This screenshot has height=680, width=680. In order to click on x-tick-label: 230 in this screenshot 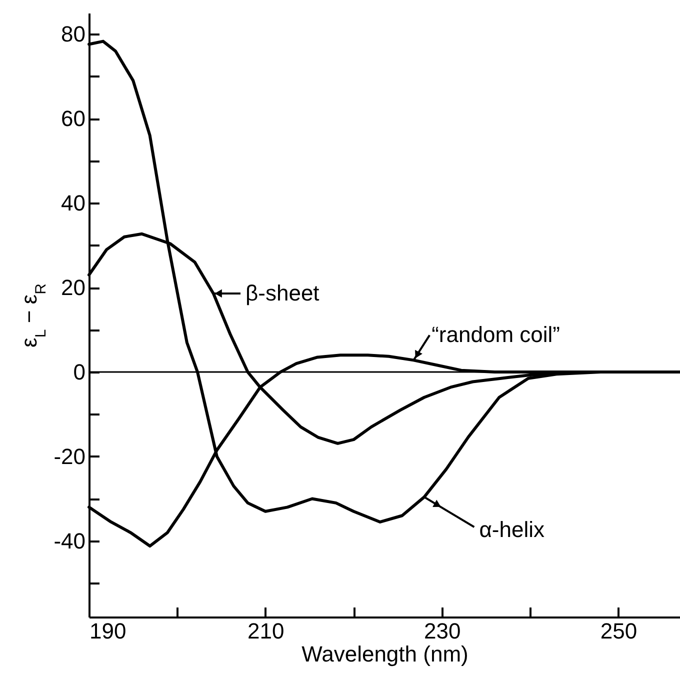, I will do `click(442, 631)`.